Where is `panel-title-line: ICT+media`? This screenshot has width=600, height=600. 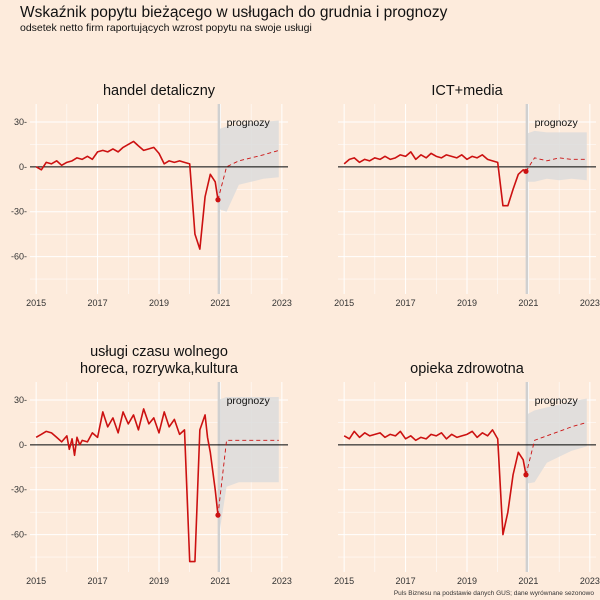
panel-title-line: ICT+media is located at coordinates (467, 91).